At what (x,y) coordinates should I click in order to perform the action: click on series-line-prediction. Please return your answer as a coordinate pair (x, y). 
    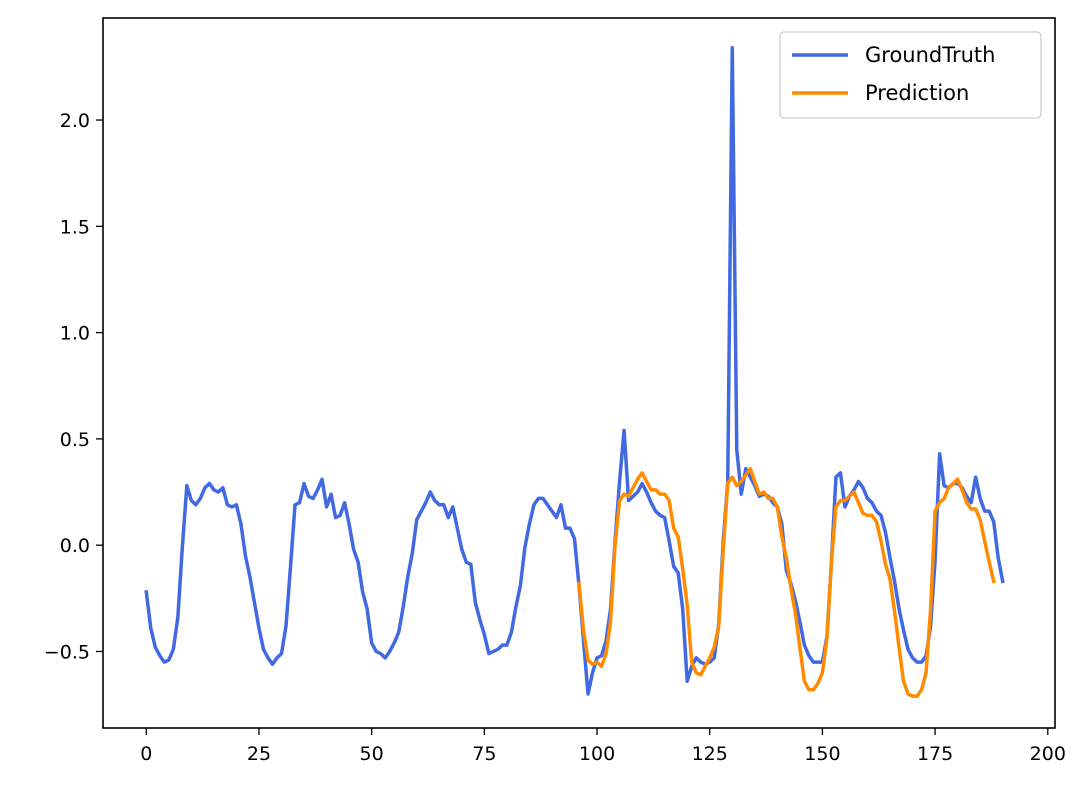
    Looking at the image, I should click on (786, 582).